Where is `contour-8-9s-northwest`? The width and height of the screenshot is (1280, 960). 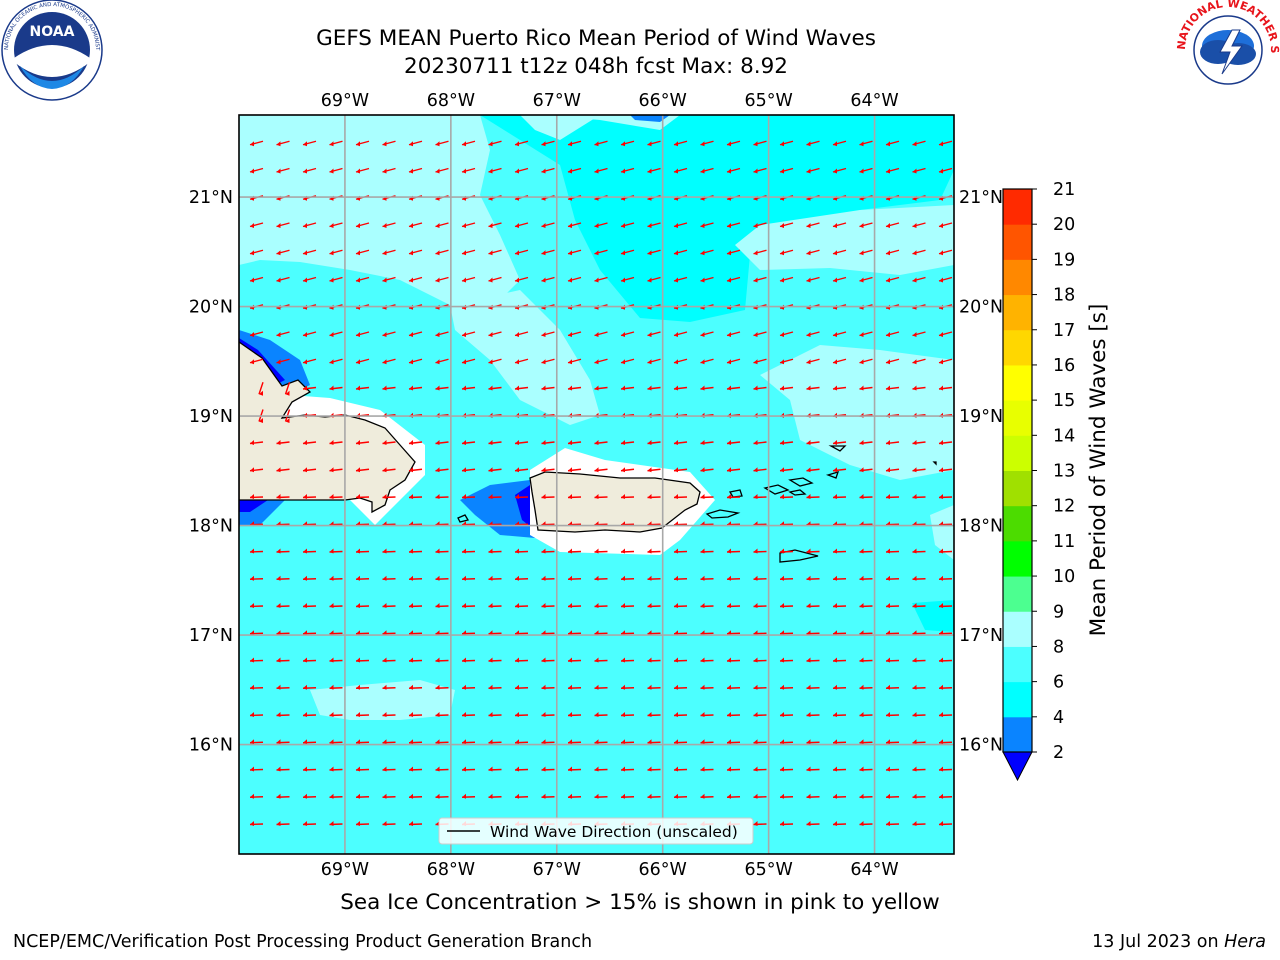 contour-8-9s-northwest is located at coordinates (379, 210).